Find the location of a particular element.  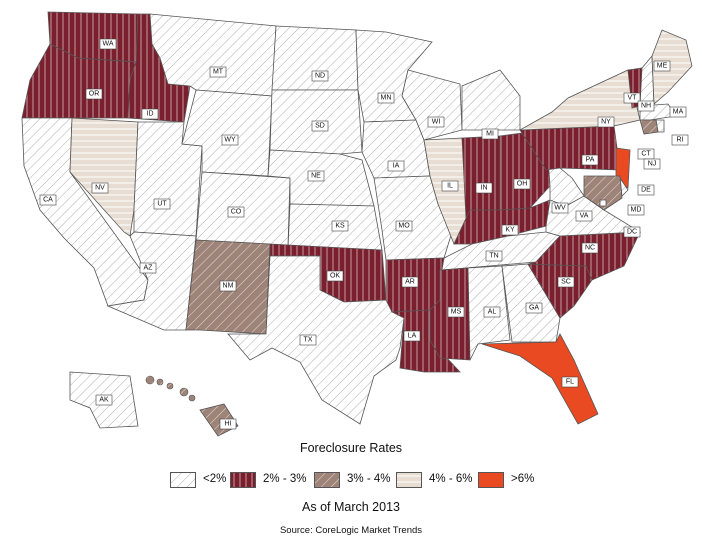

svg-text: NH is located at coordinates (646, 106).